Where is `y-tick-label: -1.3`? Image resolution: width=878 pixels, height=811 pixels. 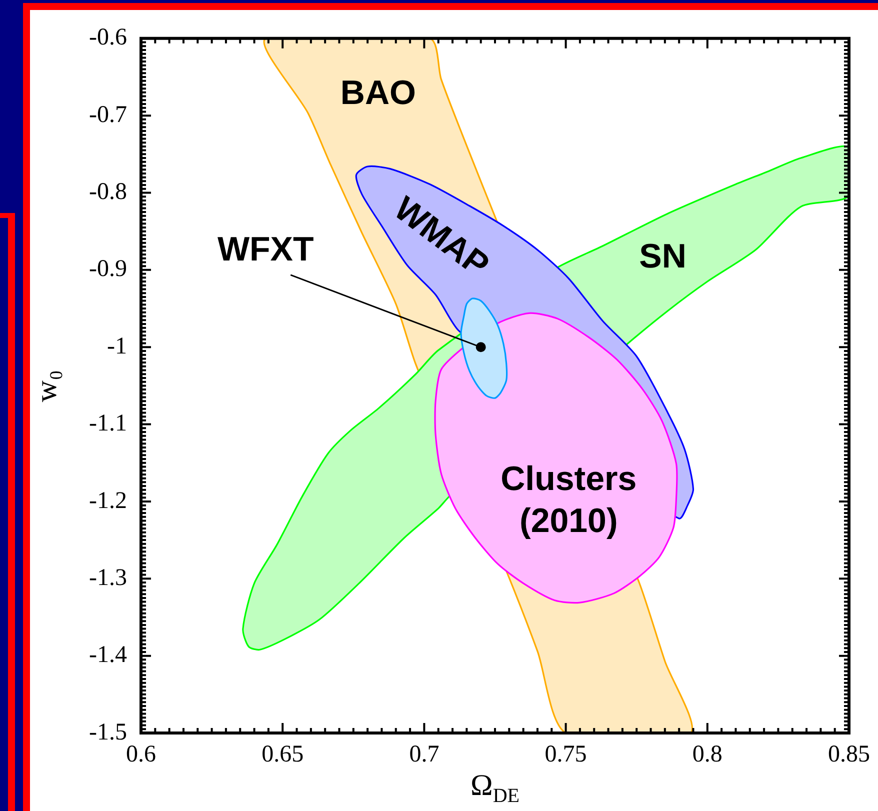 y-tick-label: -1.3 is located at coordinates (108, 577).